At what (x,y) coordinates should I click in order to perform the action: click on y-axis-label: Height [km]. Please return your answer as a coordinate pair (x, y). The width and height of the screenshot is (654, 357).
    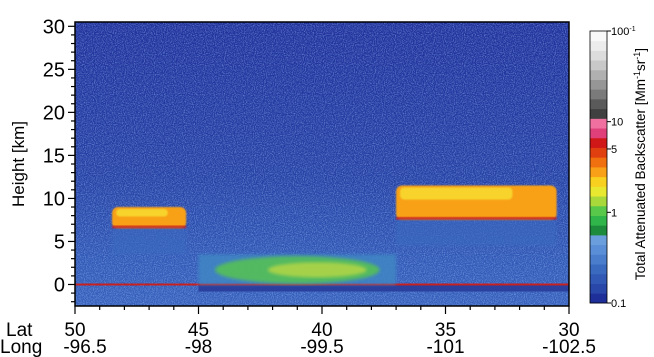
    Looking at the image, I should click on (18, 164).